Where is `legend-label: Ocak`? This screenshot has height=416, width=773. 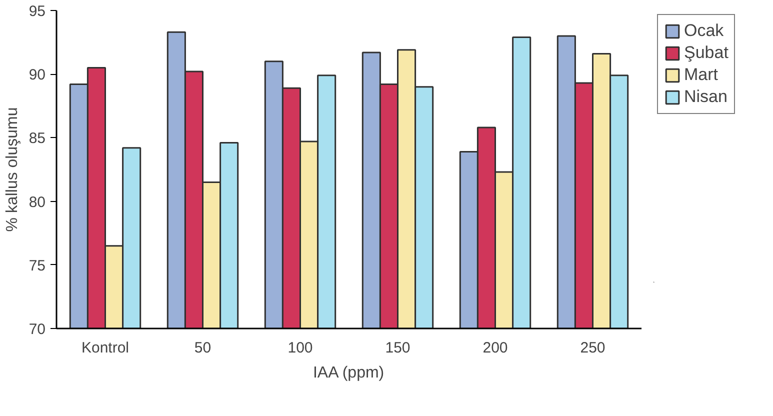
legend-label: Ocak is located at coordinates (704, 31).